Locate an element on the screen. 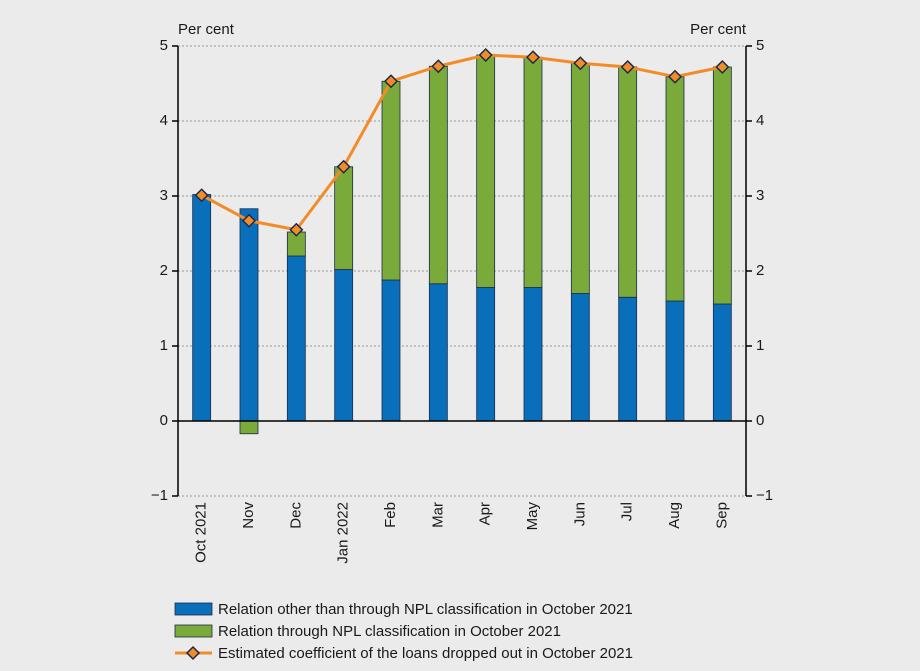  y2-tick-label: 3 is located at coordinates (760, 195).